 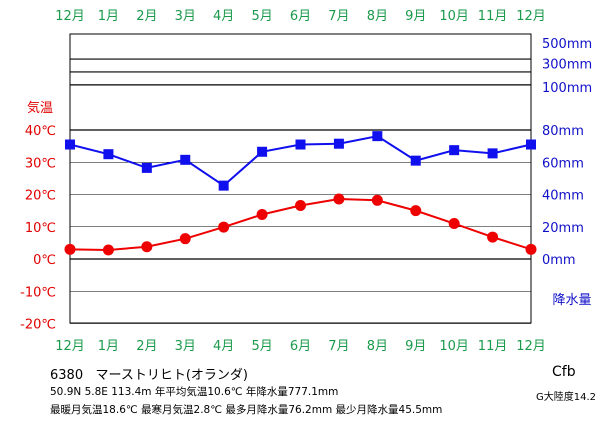 What do you see at coordinates (571, 300) in the screenshot?
I see `prec-axis-title: 降水量` at bounding box center [571, 300].